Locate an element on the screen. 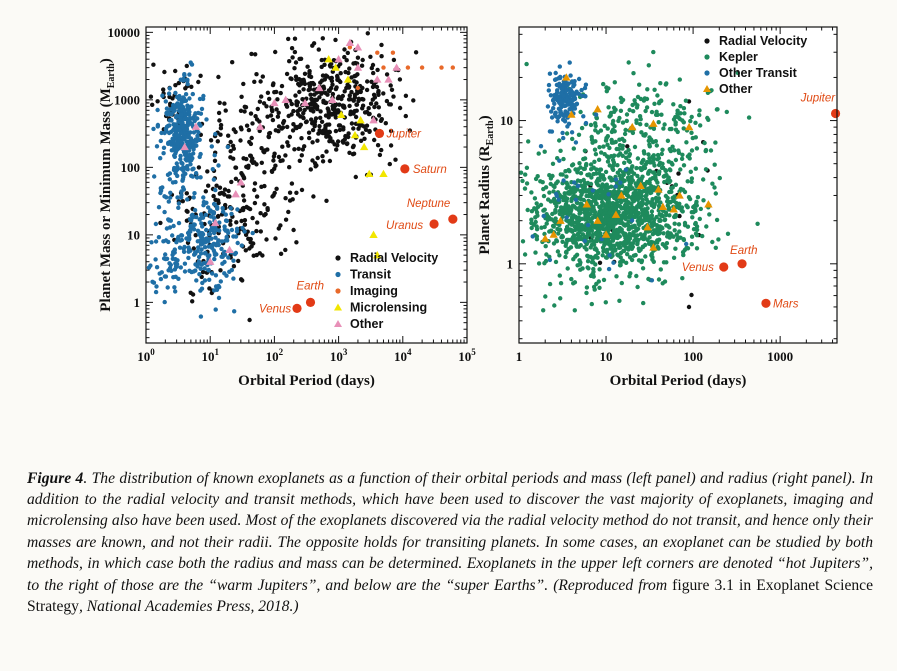  right-panel-legend: Radial Velocity Kepler Other Transit Other is located at coordinates (755, 65).